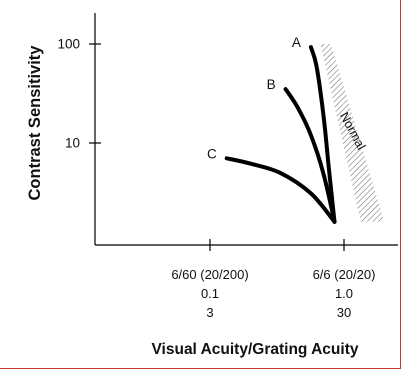  I want to click on x-tick-label: 30, so click(344, 312).